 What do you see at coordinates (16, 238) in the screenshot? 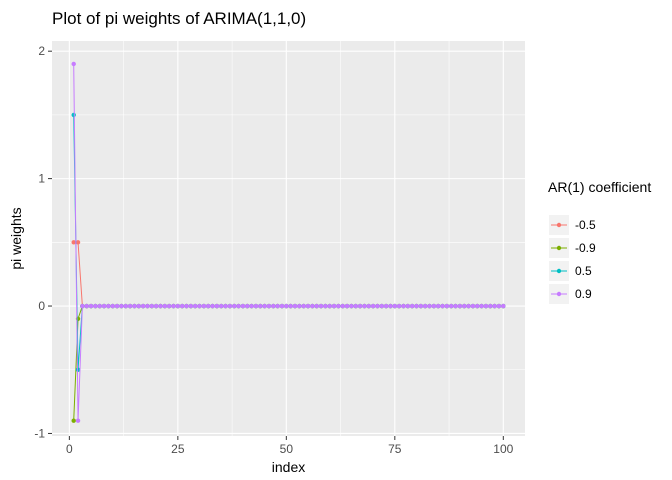
I see `y-axis-title: pi weights` at bounding box center [16, 238].